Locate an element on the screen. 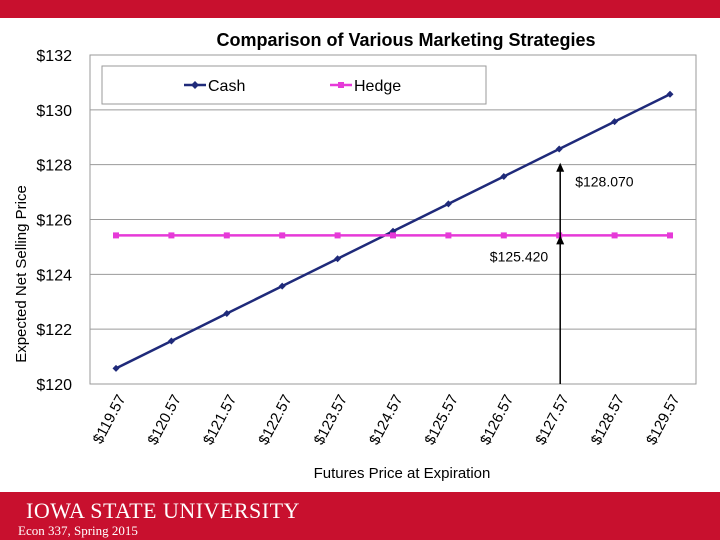 This screenshot has height=540, width=720. x-tick-label: $126.57 is located at coordinates (497, 420).